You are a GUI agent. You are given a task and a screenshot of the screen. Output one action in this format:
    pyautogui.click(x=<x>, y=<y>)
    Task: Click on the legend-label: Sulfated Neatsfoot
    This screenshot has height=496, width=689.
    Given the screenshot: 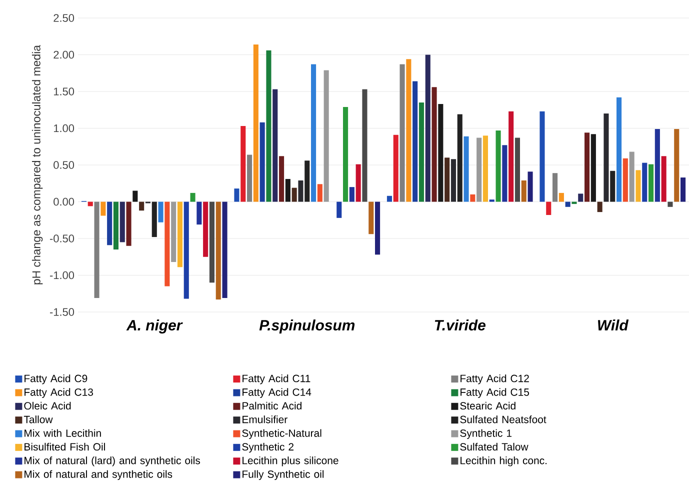 What is the action you would take?
    pyautogui.click(x=503, y=420)
    